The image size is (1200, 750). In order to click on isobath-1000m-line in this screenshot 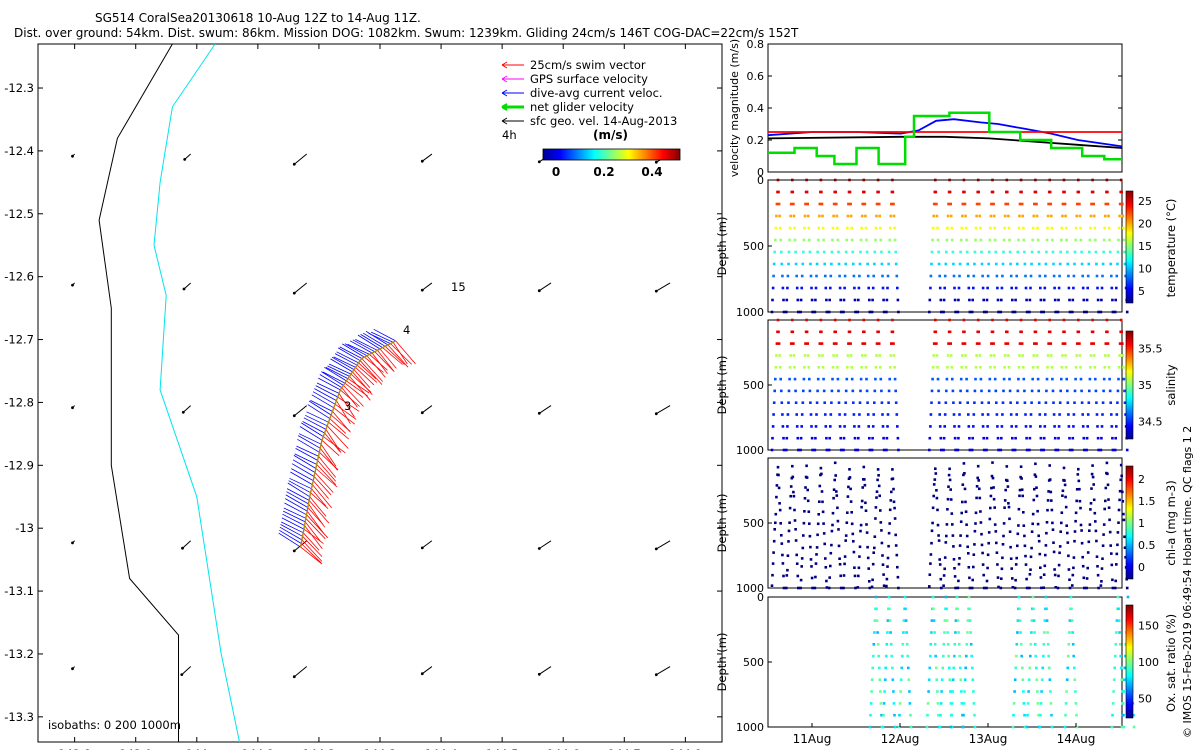, I will do `click(196, 393)`.